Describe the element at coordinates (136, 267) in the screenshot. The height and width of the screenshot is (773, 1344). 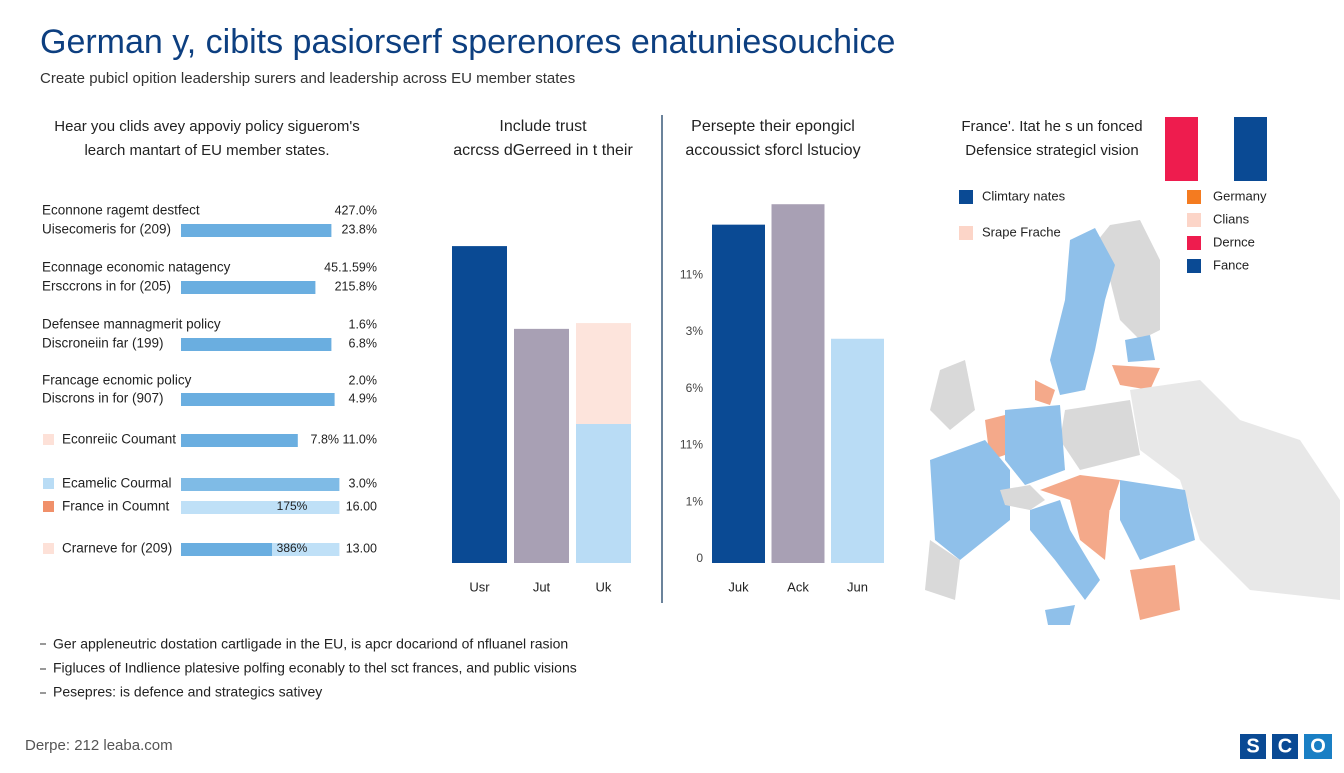
I see `row-label: Econnage economic natagency` at that location.